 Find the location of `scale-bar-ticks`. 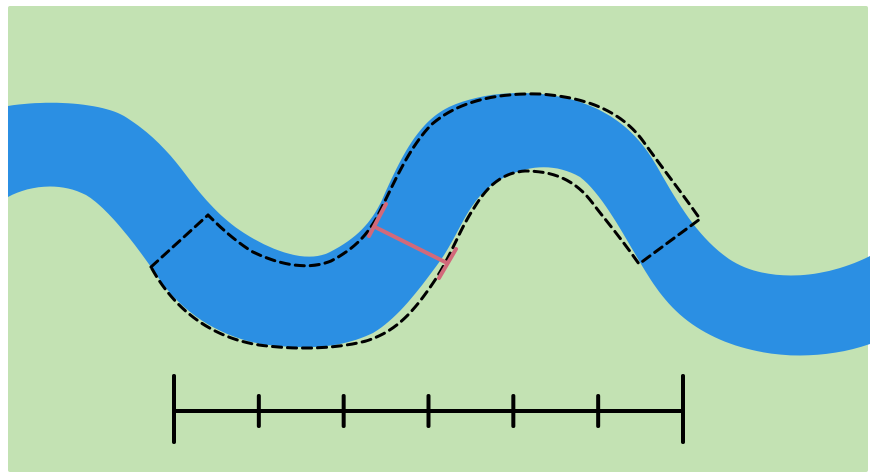

scale-bar-ticks is located at coordinates (428, 411).